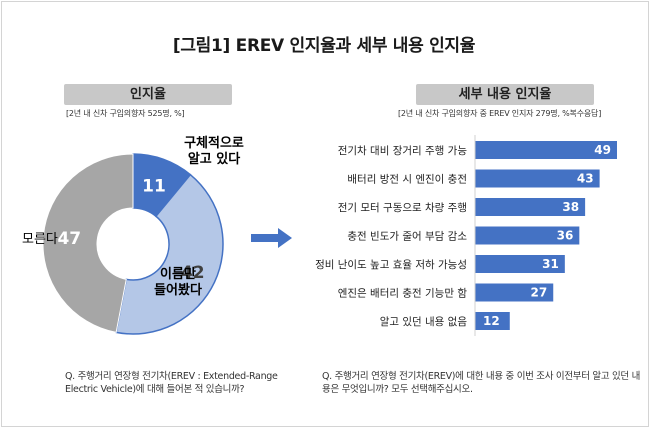  What do you see at coordinates (505, 94) in the screenshot?
I see `detail-awareness-header: 세부 내용 인지율` at bounding box center [505, 94].